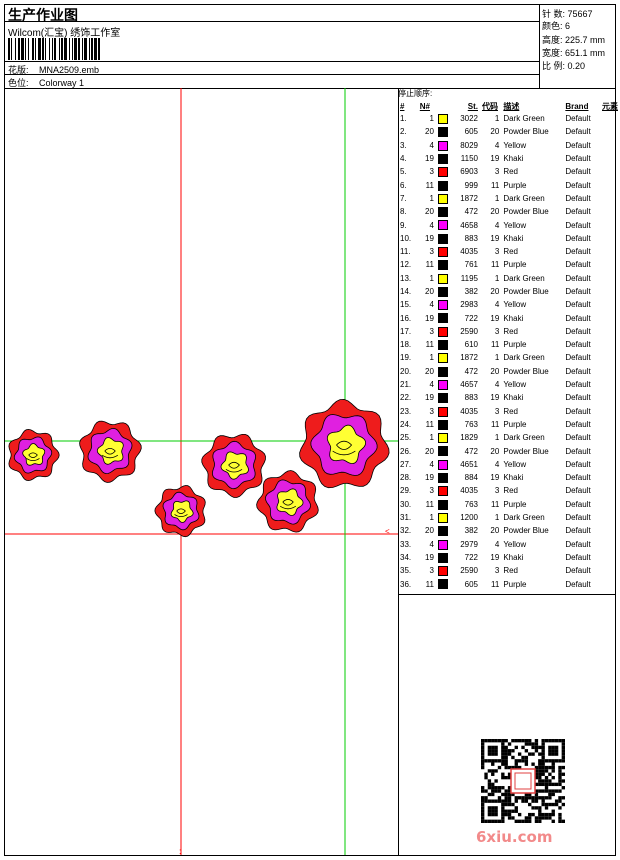  Describe the element at coordinates (509, 264) in the screenshot. I see `table-row: 12. 11 761 11 Purple Default` at that location.